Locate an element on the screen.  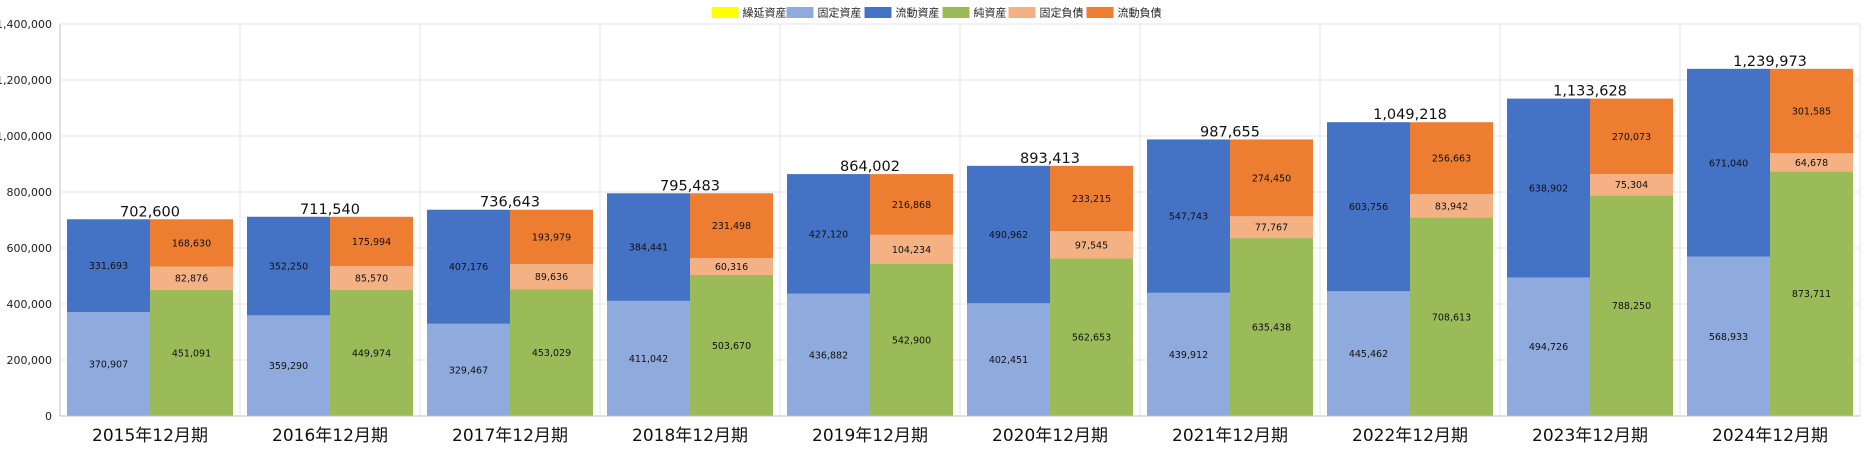
data-label: 359,290 is located at coordinates (288, 366).